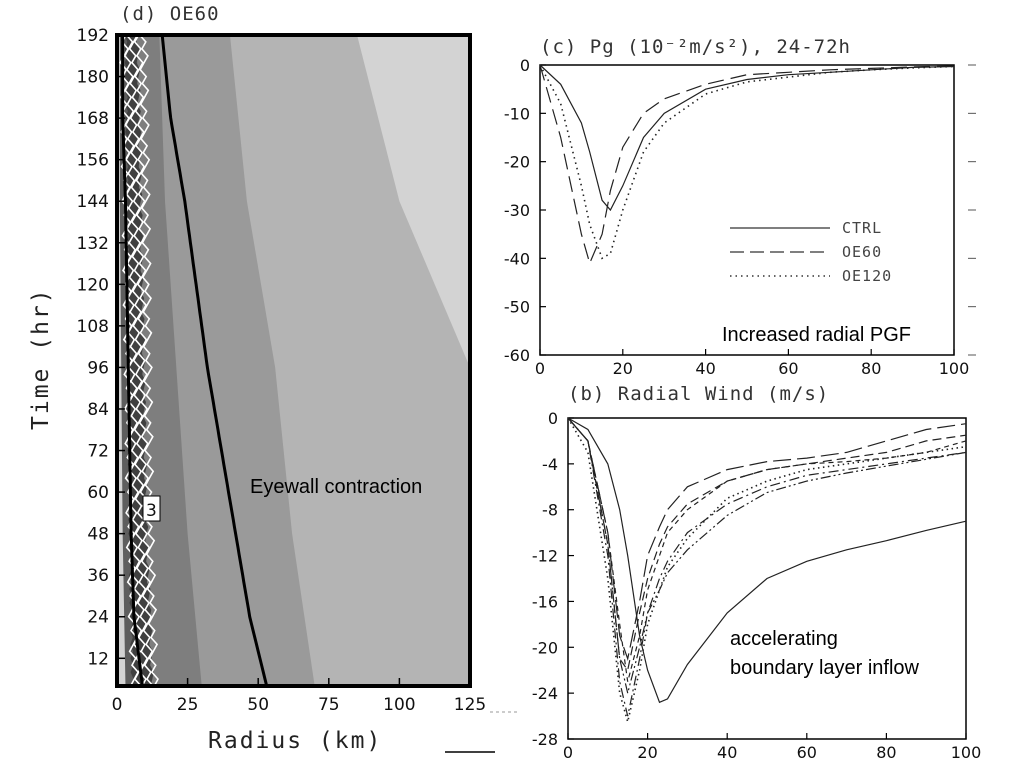  Describe the element at coordinates (545, 556) in the screenshot. I see `panel-b-ytick-label: -12` at that location.